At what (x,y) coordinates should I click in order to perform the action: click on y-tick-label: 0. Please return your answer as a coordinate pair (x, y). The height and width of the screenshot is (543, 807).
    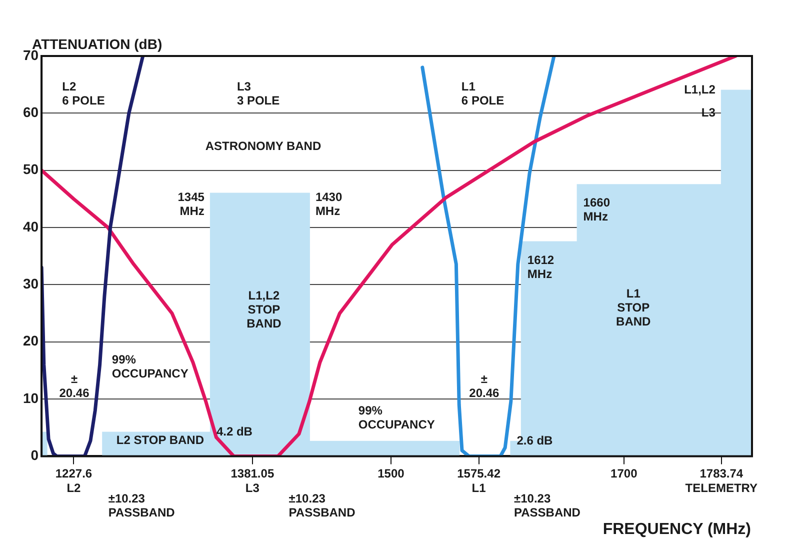
    Looking at the image, I should click on (34, 455).